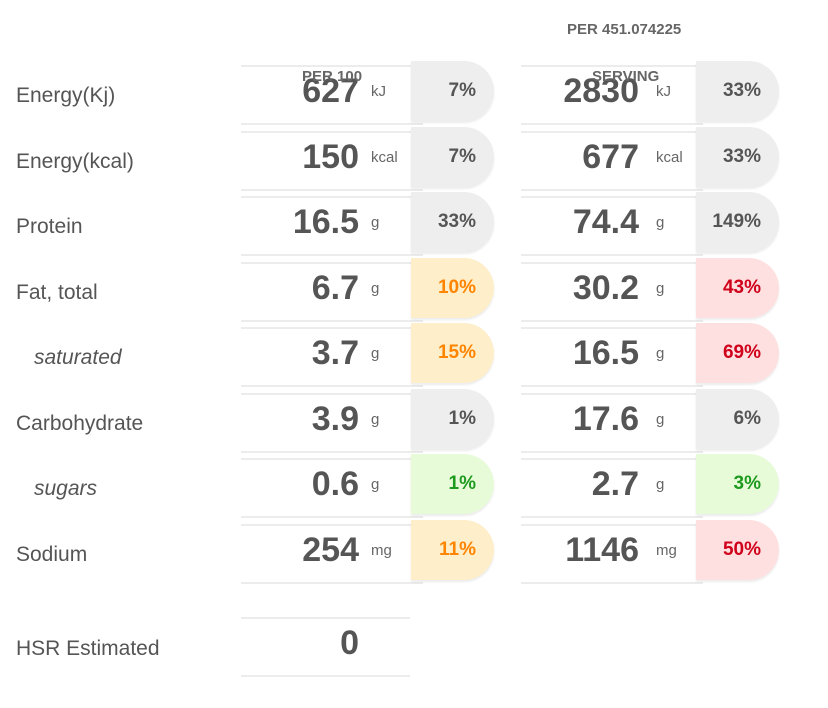  What do you see at coordinates (66, 95) in the screenshot?
I see `nutrient-label: Energy(Kj)` at bounding box center [66, 95].